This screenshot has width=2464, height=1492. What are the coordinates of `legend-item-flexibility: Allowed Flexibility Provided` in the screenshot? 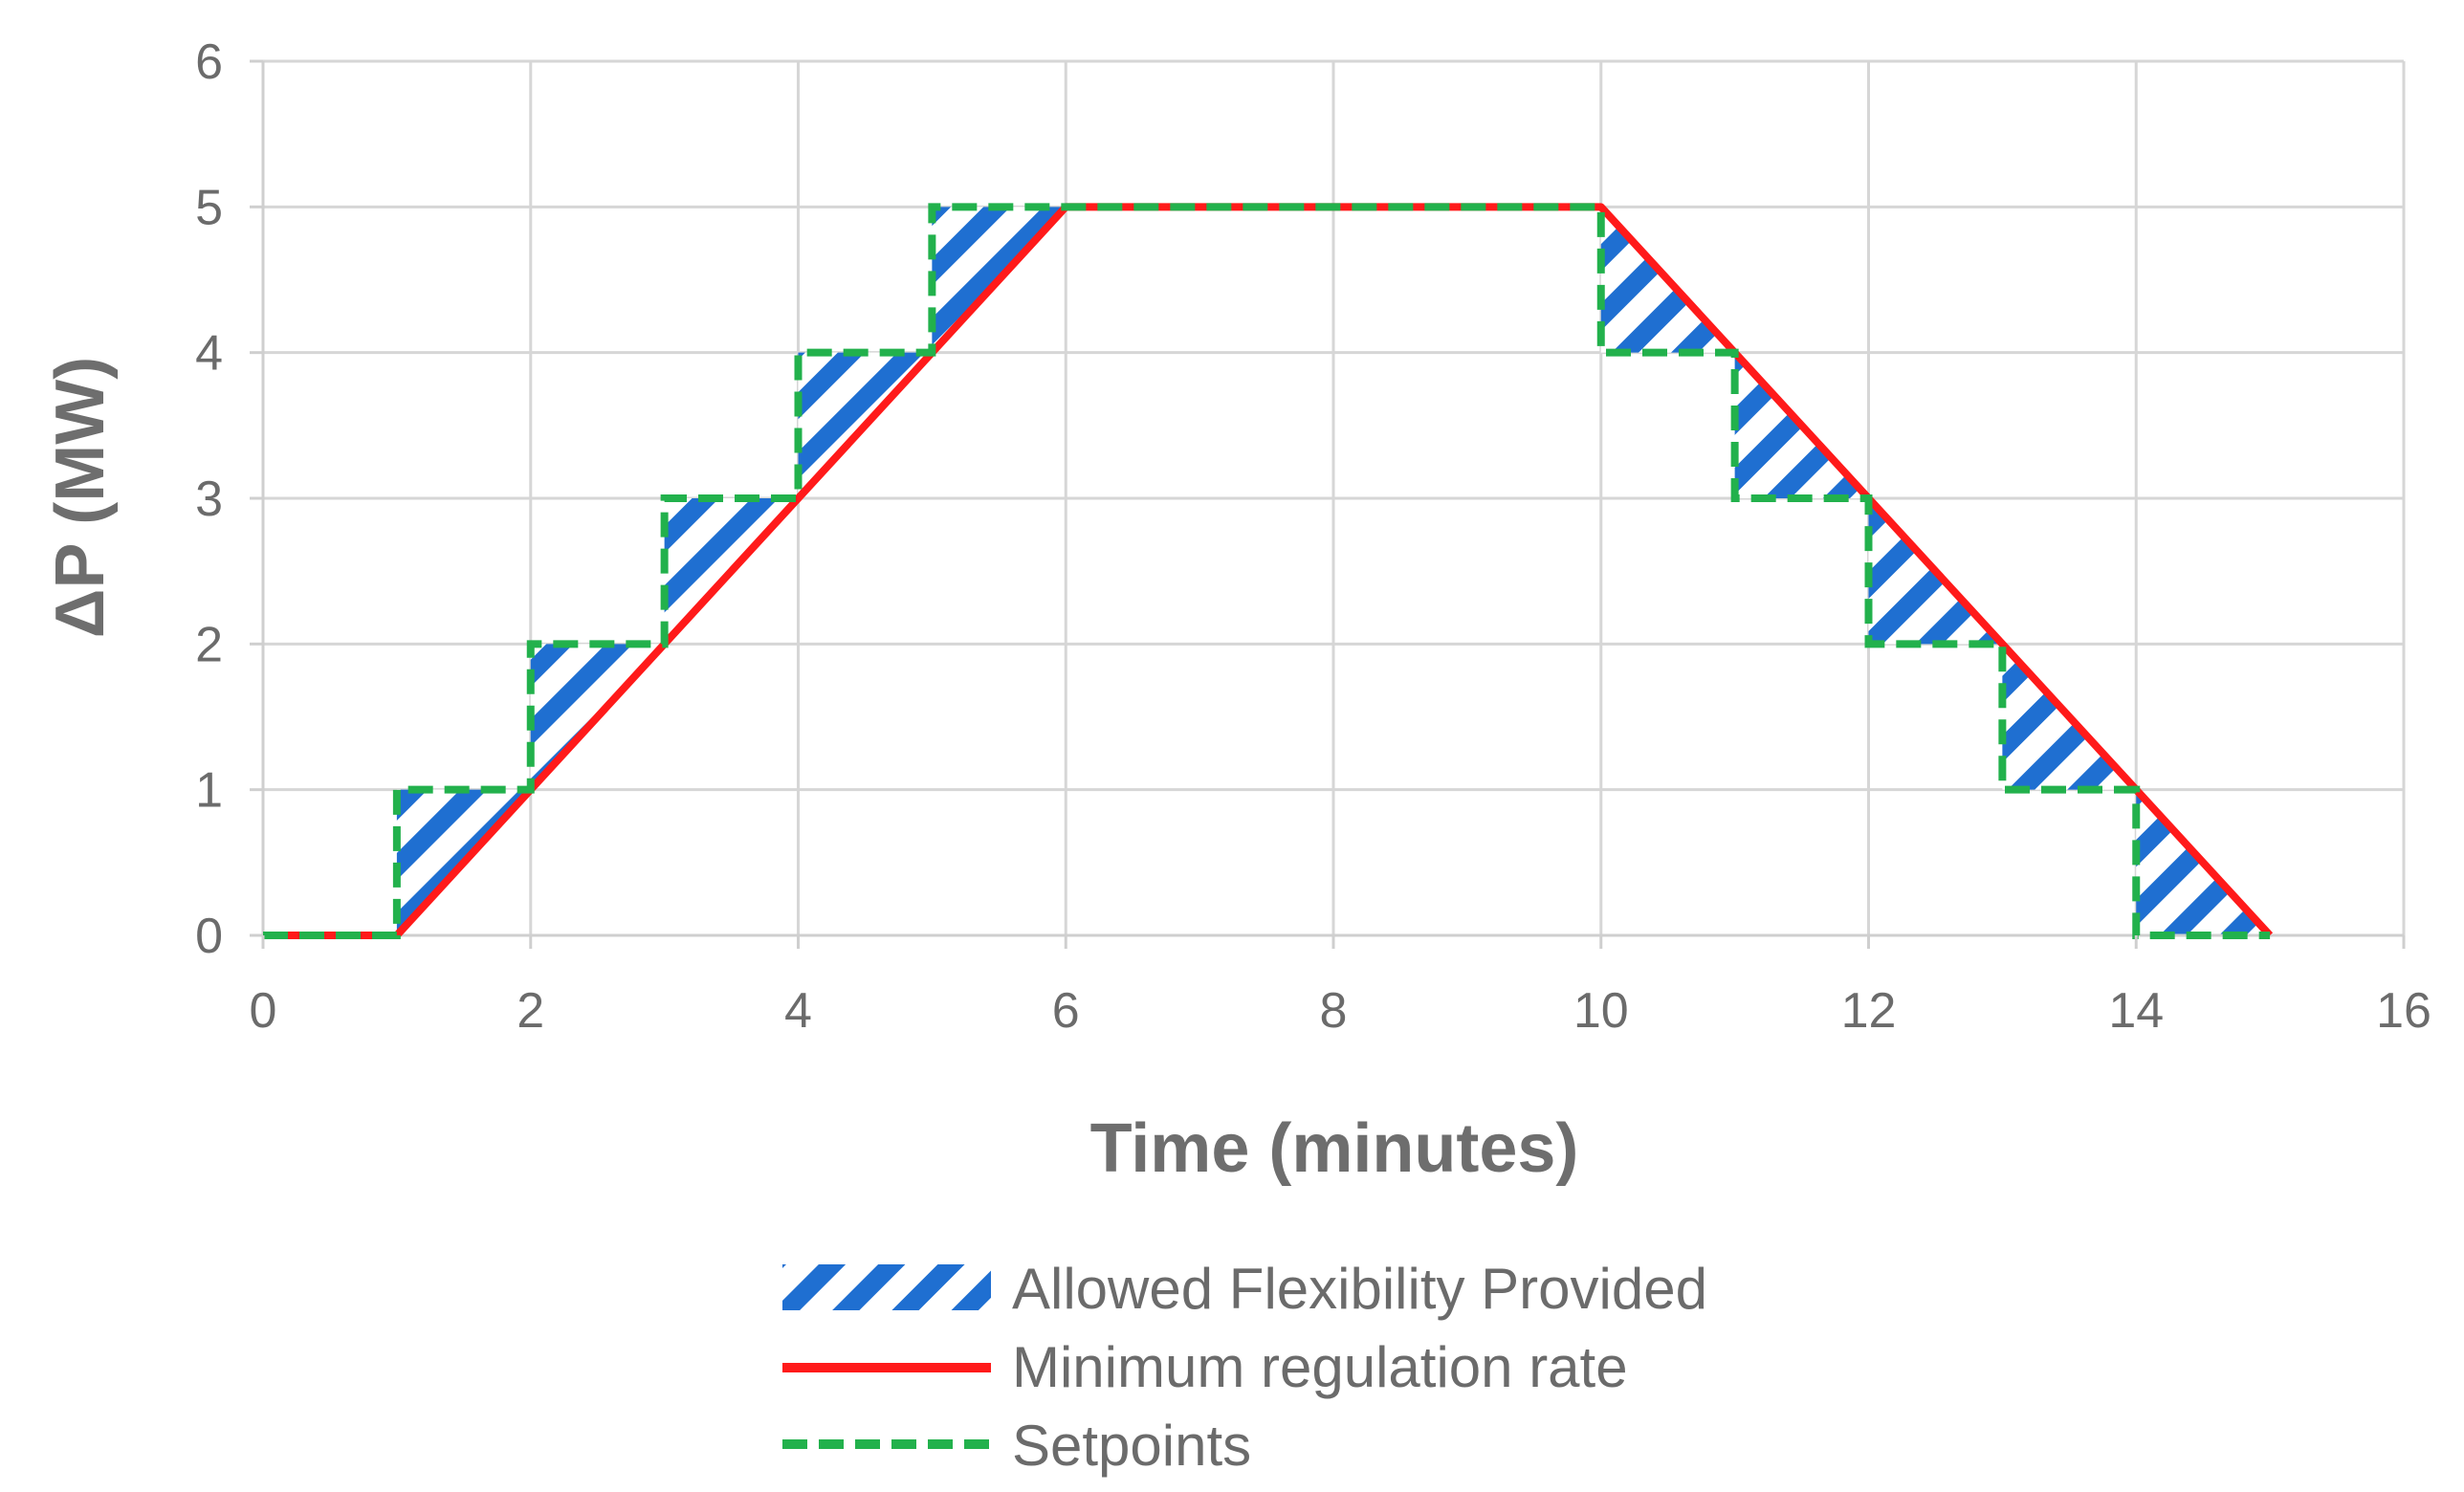 It's located at (1244, 1289).